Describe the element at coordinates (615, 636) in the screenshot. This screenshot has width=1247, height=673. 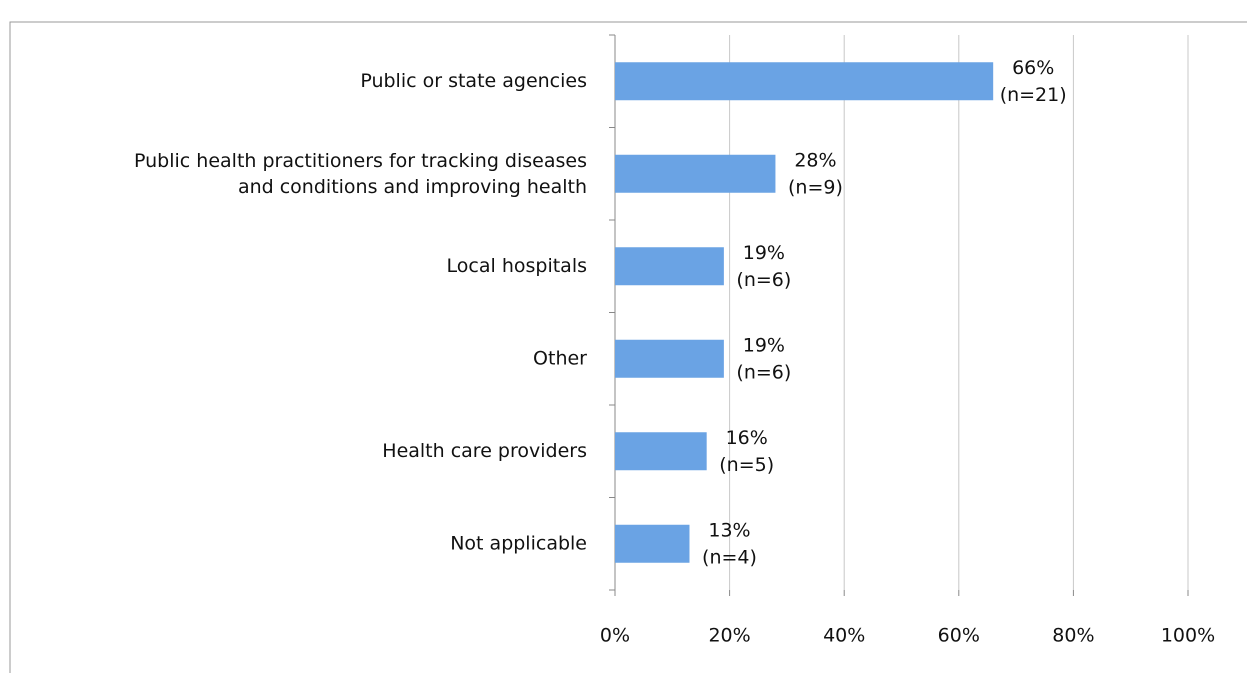
I see `x-tick-label: 0%` at that location.